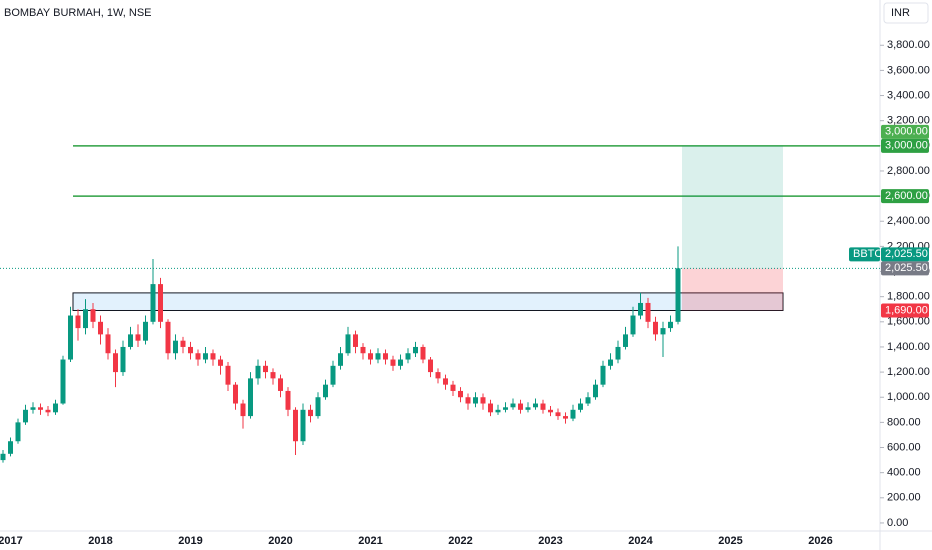 The width and height of the screenshot is (932, 550). I want to click on y-tick-label: 1,800.00, so click(908, 297).